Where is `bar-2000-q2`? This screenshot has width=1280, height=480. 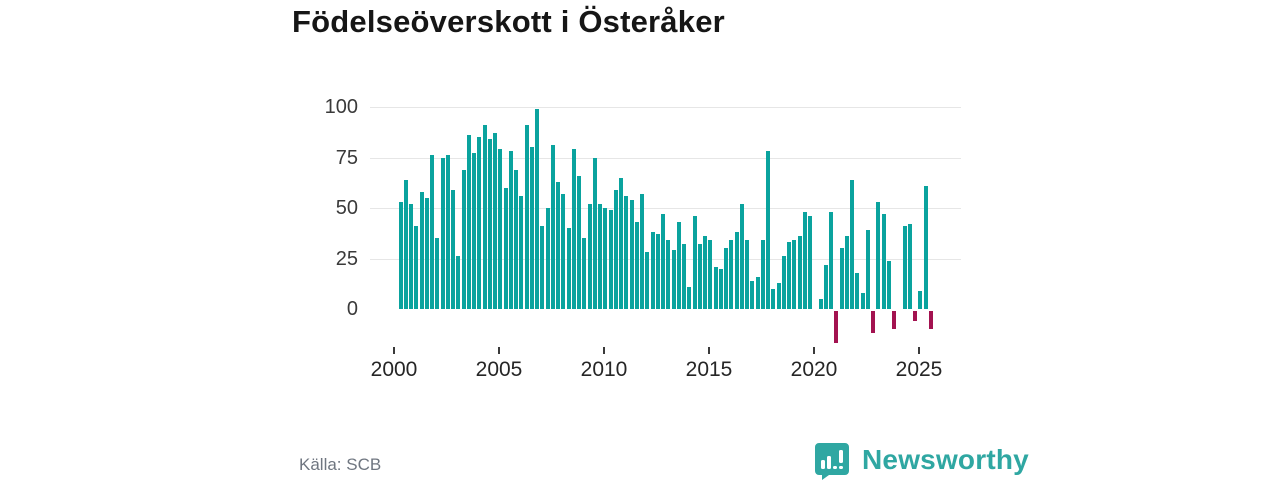 bar-2000-q2 is located at coordinates (405, 244).